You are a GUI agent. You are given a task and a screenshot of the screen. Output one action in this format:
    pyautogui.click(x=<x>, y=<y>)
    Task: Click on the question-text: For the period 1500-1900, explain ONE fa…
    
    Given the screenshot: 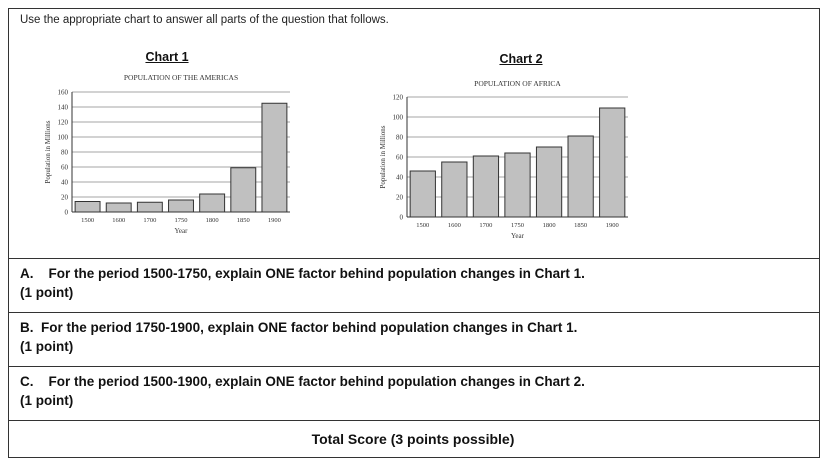 What is the action you would take?
    pyautogui.click(x=316, y=381)
    